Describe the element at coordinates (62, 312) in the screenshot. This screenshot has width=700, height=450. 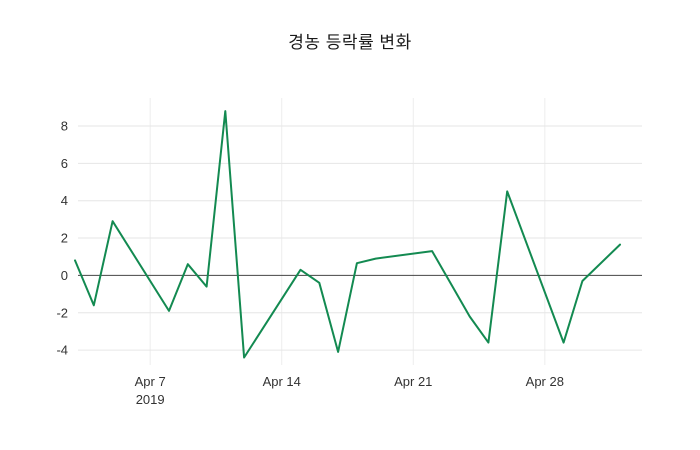
I see `y-tick-label: -2` at that location.